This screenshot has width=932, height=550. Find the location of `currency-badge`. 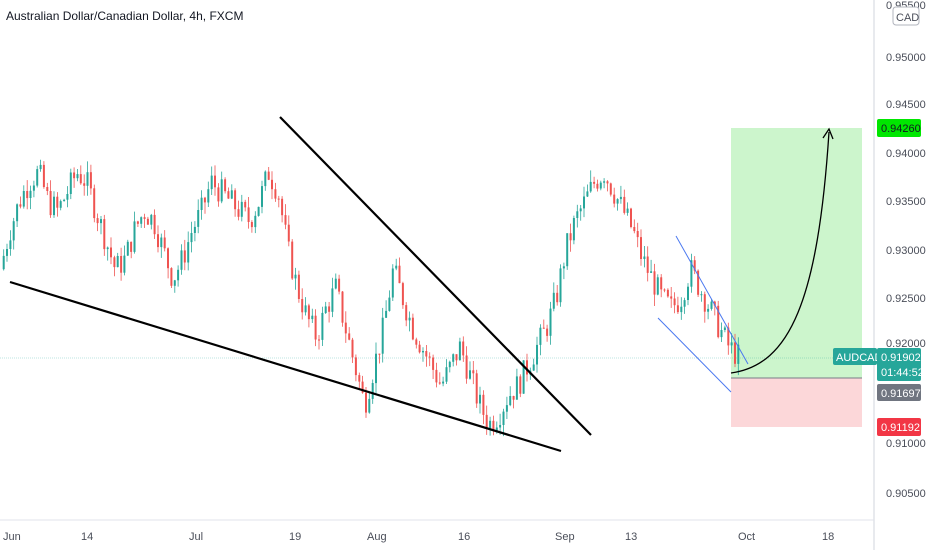

currency-badge is located at coordinates (906, 16).